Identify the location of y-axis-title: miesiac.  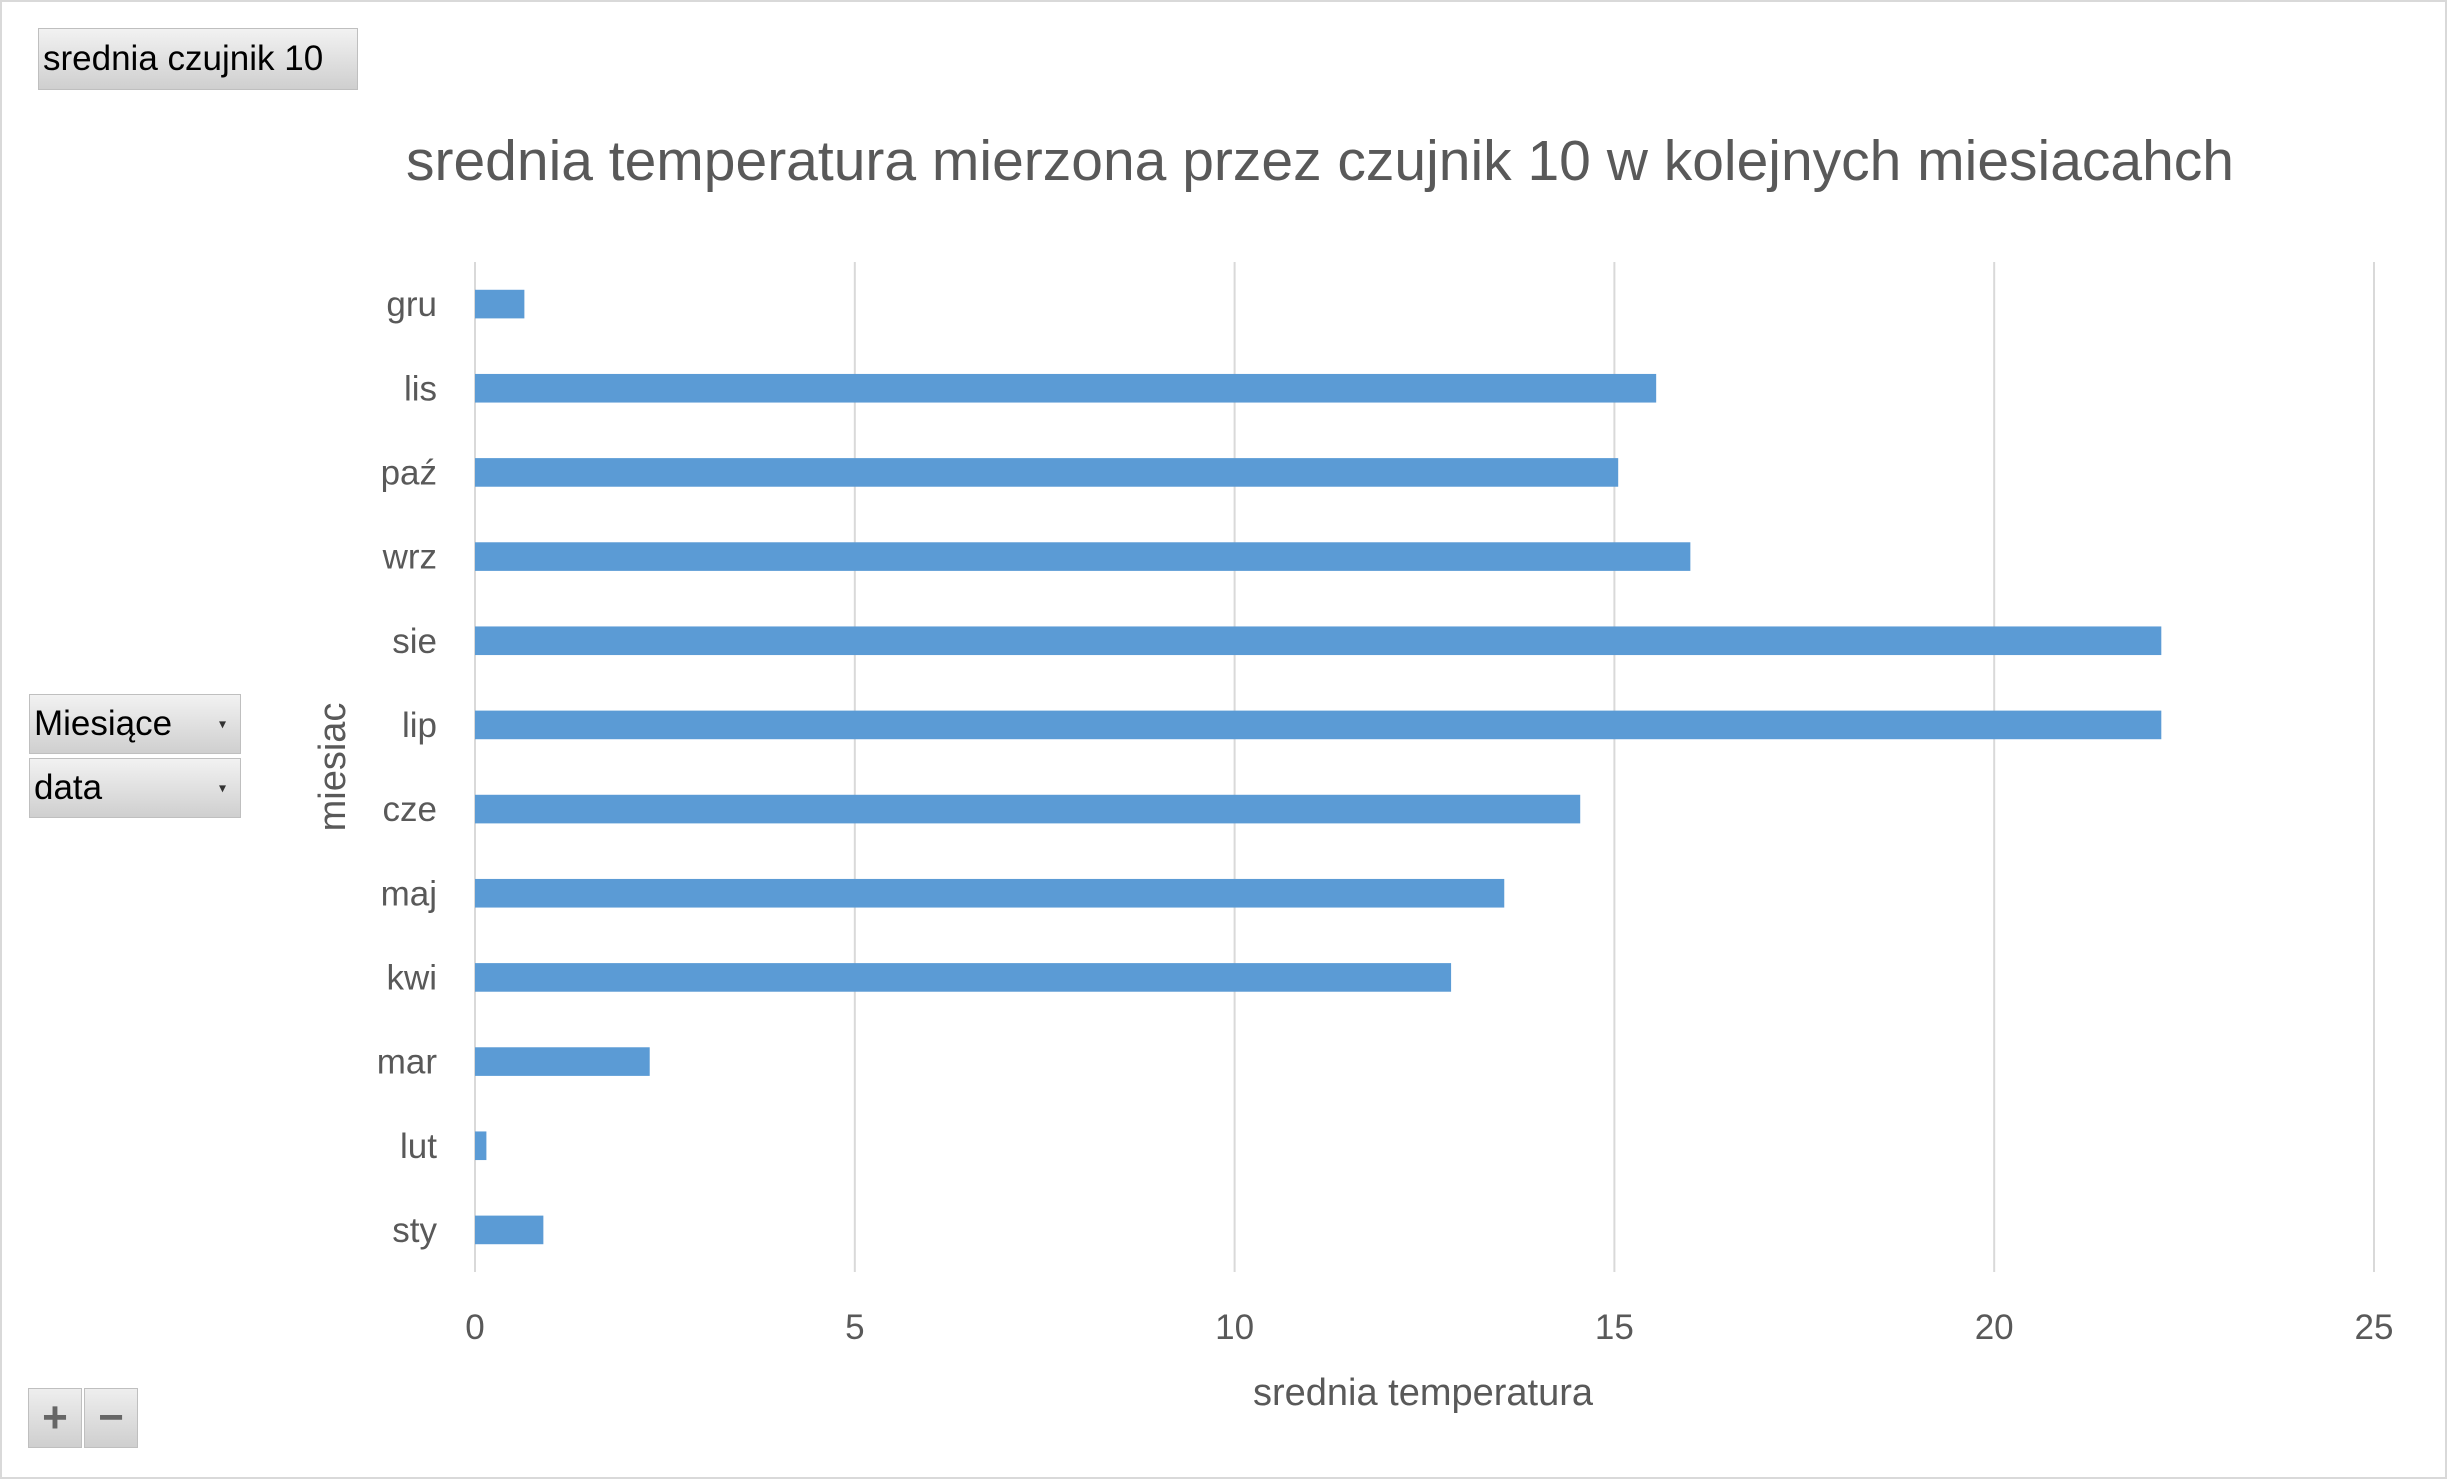
(333, 767).